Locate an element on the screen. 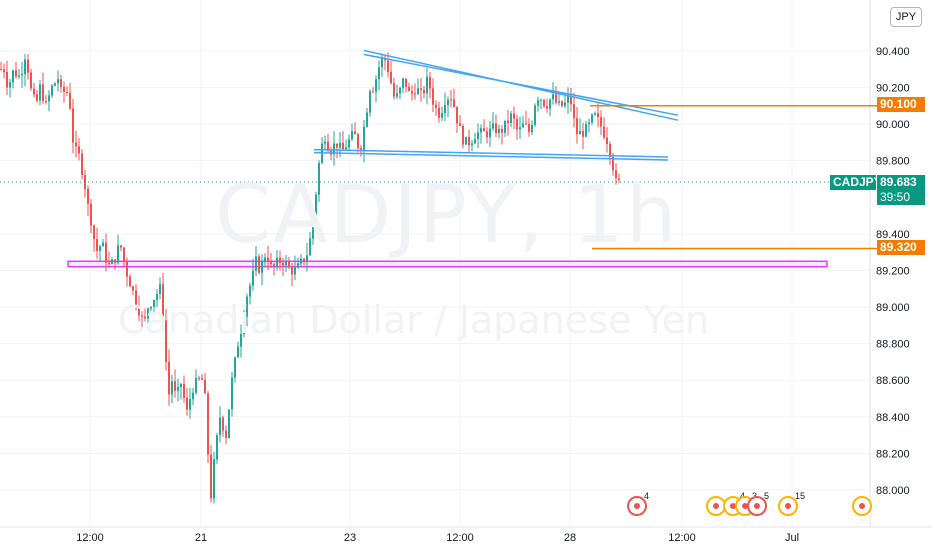  event-markers: 4 4 3 5 15 is located at coordinates (749, 503).